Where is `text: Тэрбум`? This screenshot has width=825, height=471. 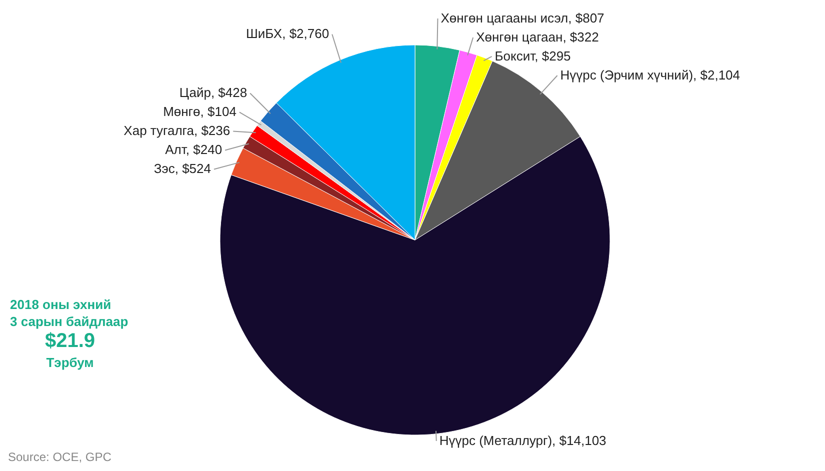
text: Тэрбум is located at coordinates (70, 362).